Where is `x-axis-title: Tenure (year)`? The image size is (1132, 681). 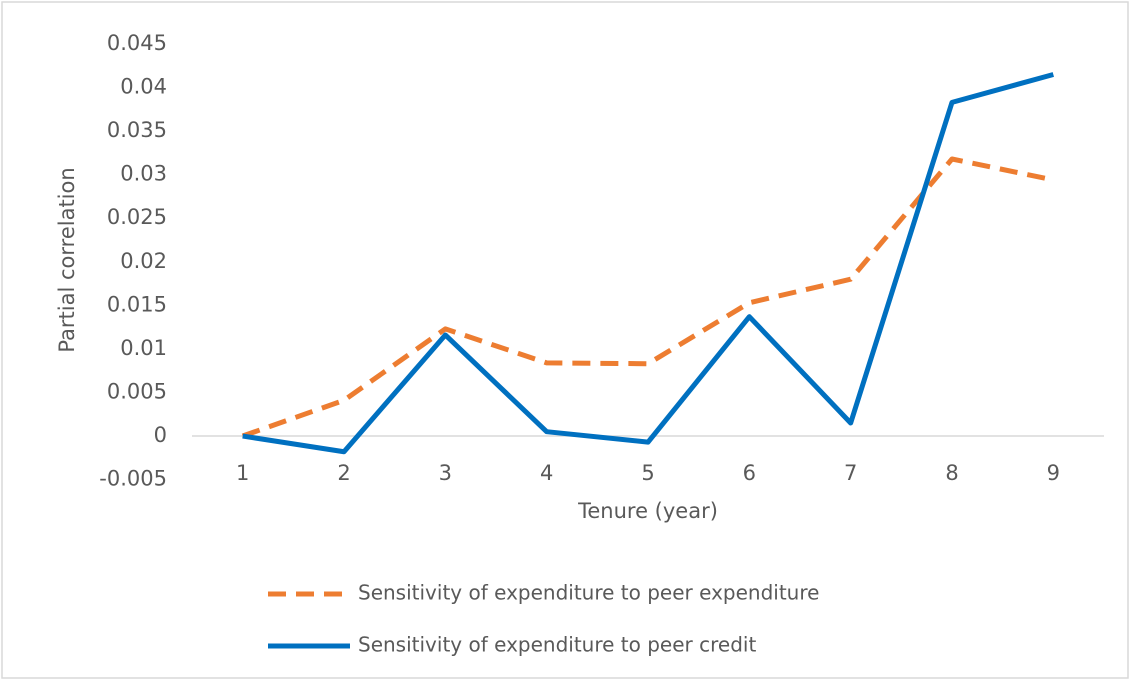 x-axis-title: Tenure (year) is located at coordinates (647, 511).